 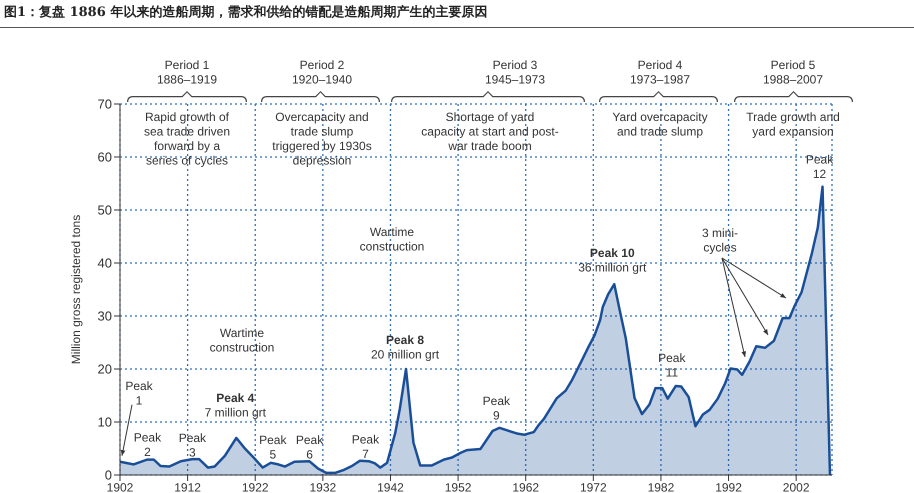 I want to click on text: Period 1 1886–1919, so click(x=187, y=72).